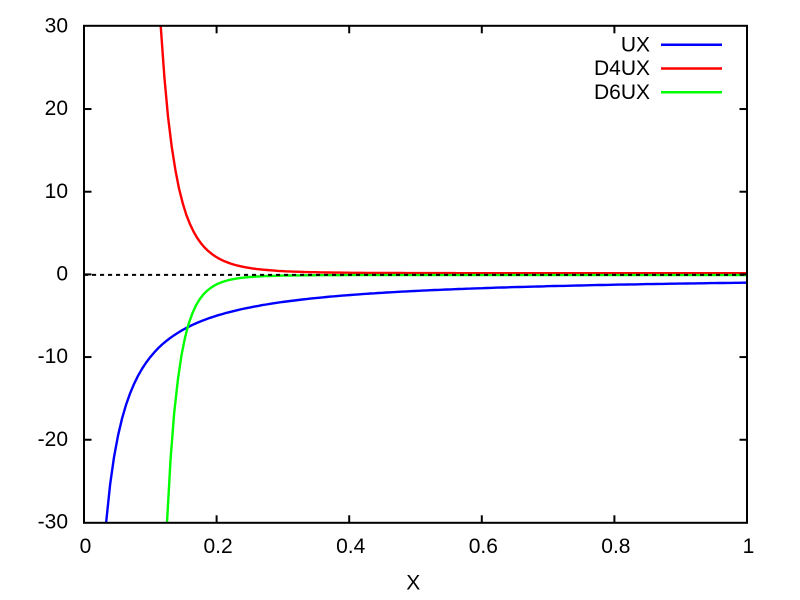 This screenshot has height=600, width=800. Describe the element at coordinates (217, 546) in the screenshot. I see `svg-text: 0.2` at that location.